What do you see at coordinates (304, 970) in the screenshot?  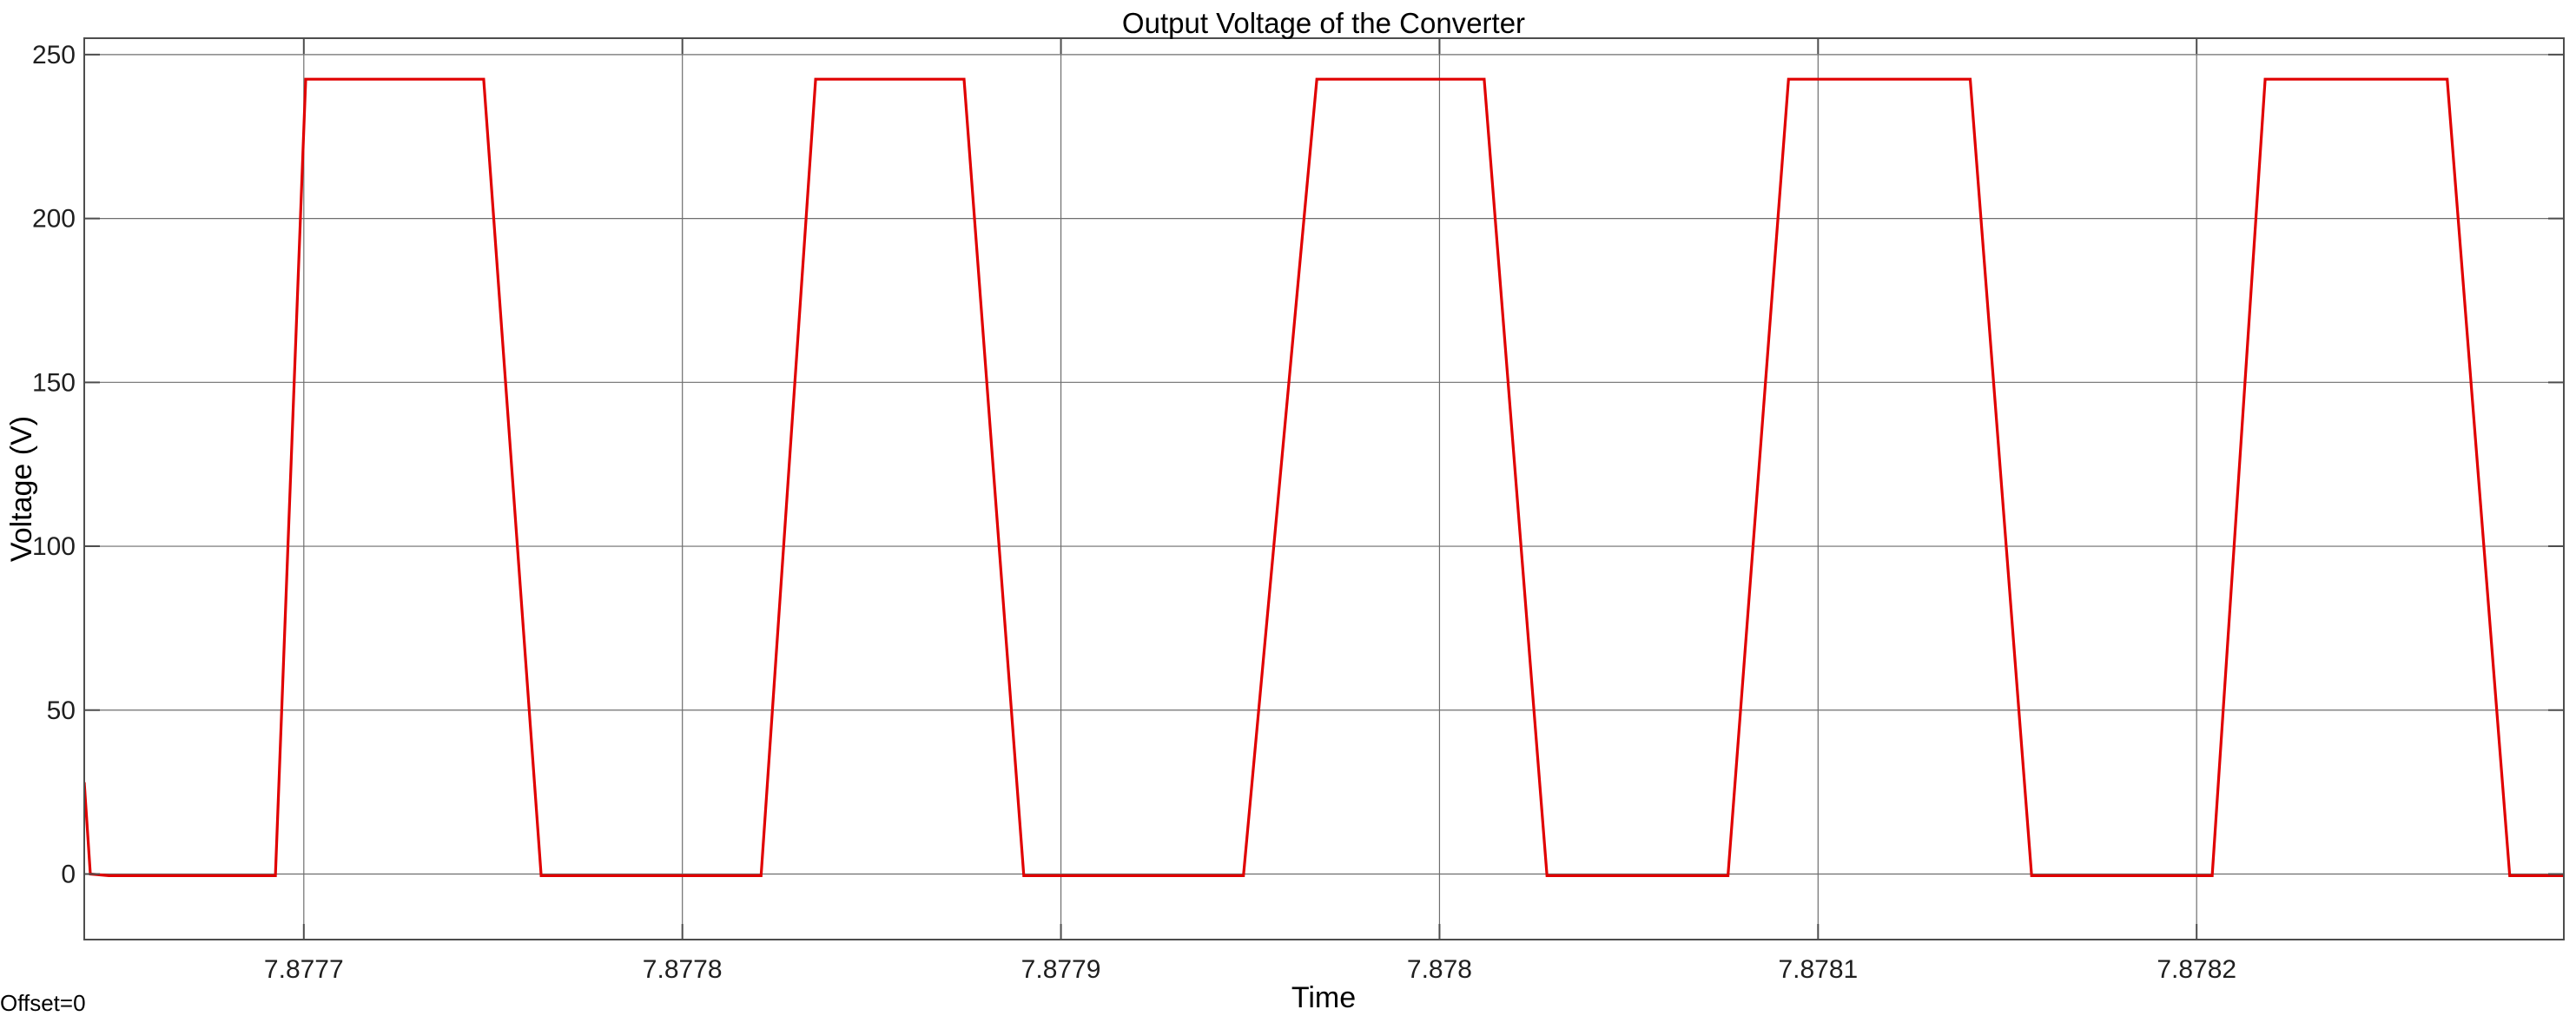 I see `x-tick-label: 7.8777` at bounding box center [304, 970].